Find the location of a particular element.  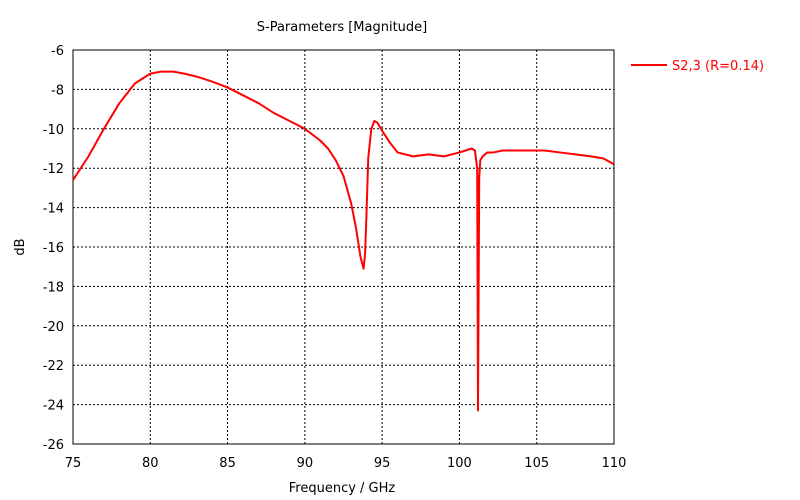

y-tick-label: -20 is located at coordinates (53, 327).